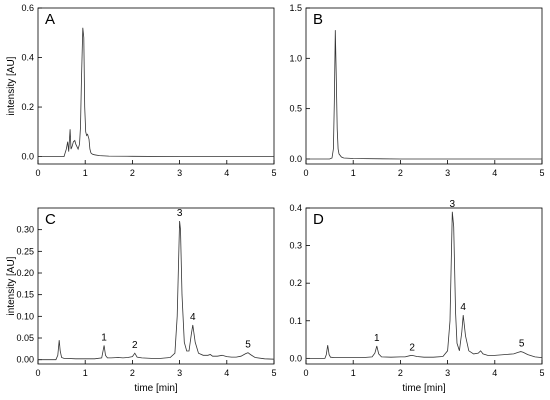  Describe the element at coordinates (494, 373) in the screenshot. I see `x-tick-label-d: 4` at that location.